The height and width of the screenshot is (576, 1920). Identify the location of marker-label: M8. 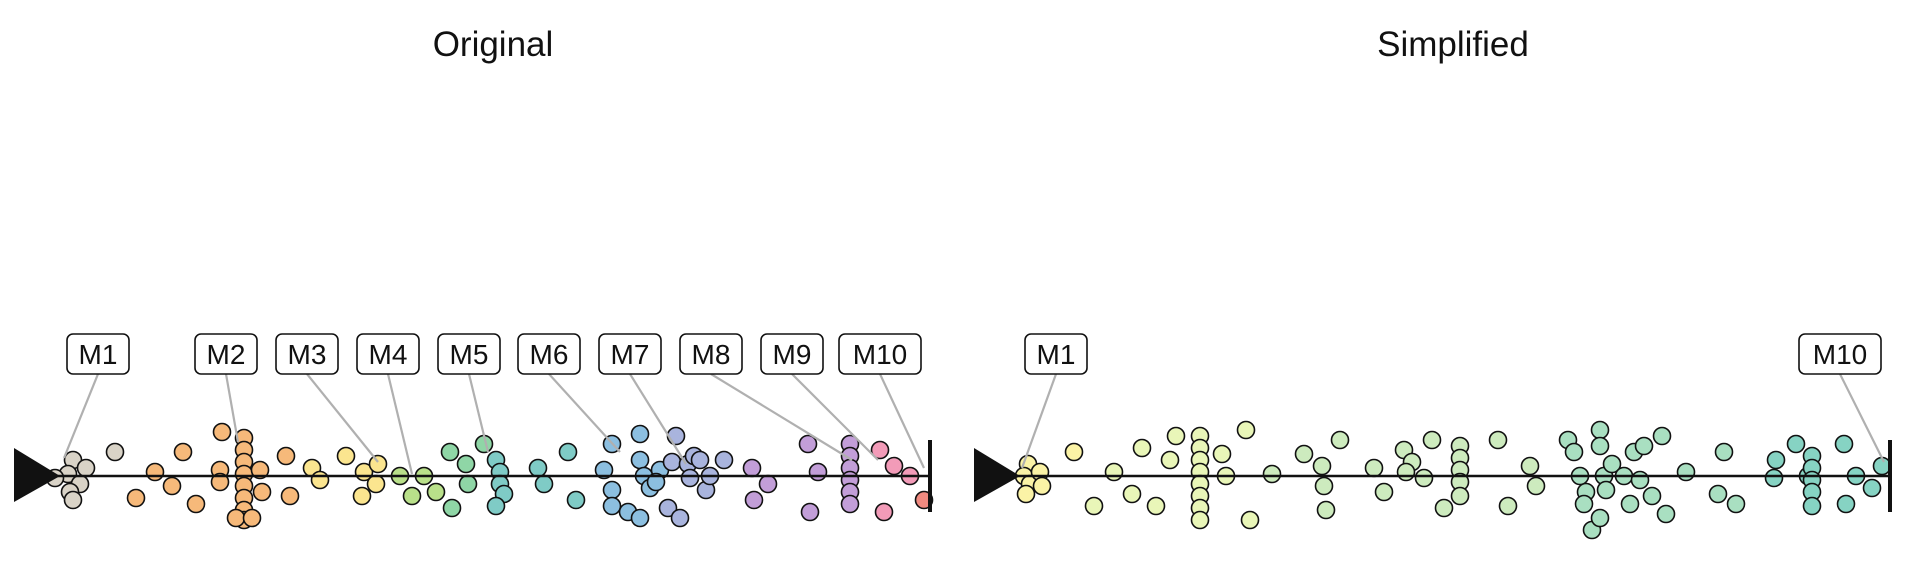
(711, 354).